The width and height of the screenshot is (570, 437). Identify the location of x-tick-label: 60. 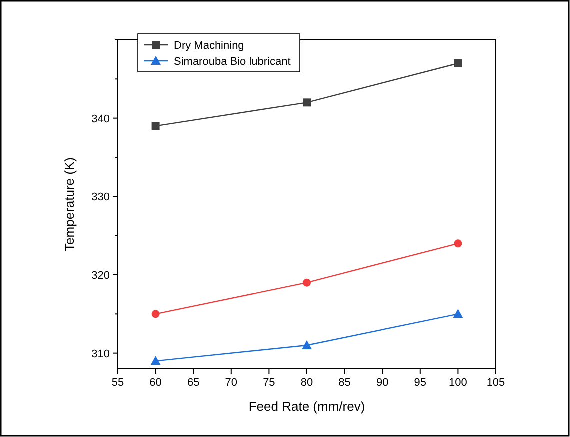
(156, 383).